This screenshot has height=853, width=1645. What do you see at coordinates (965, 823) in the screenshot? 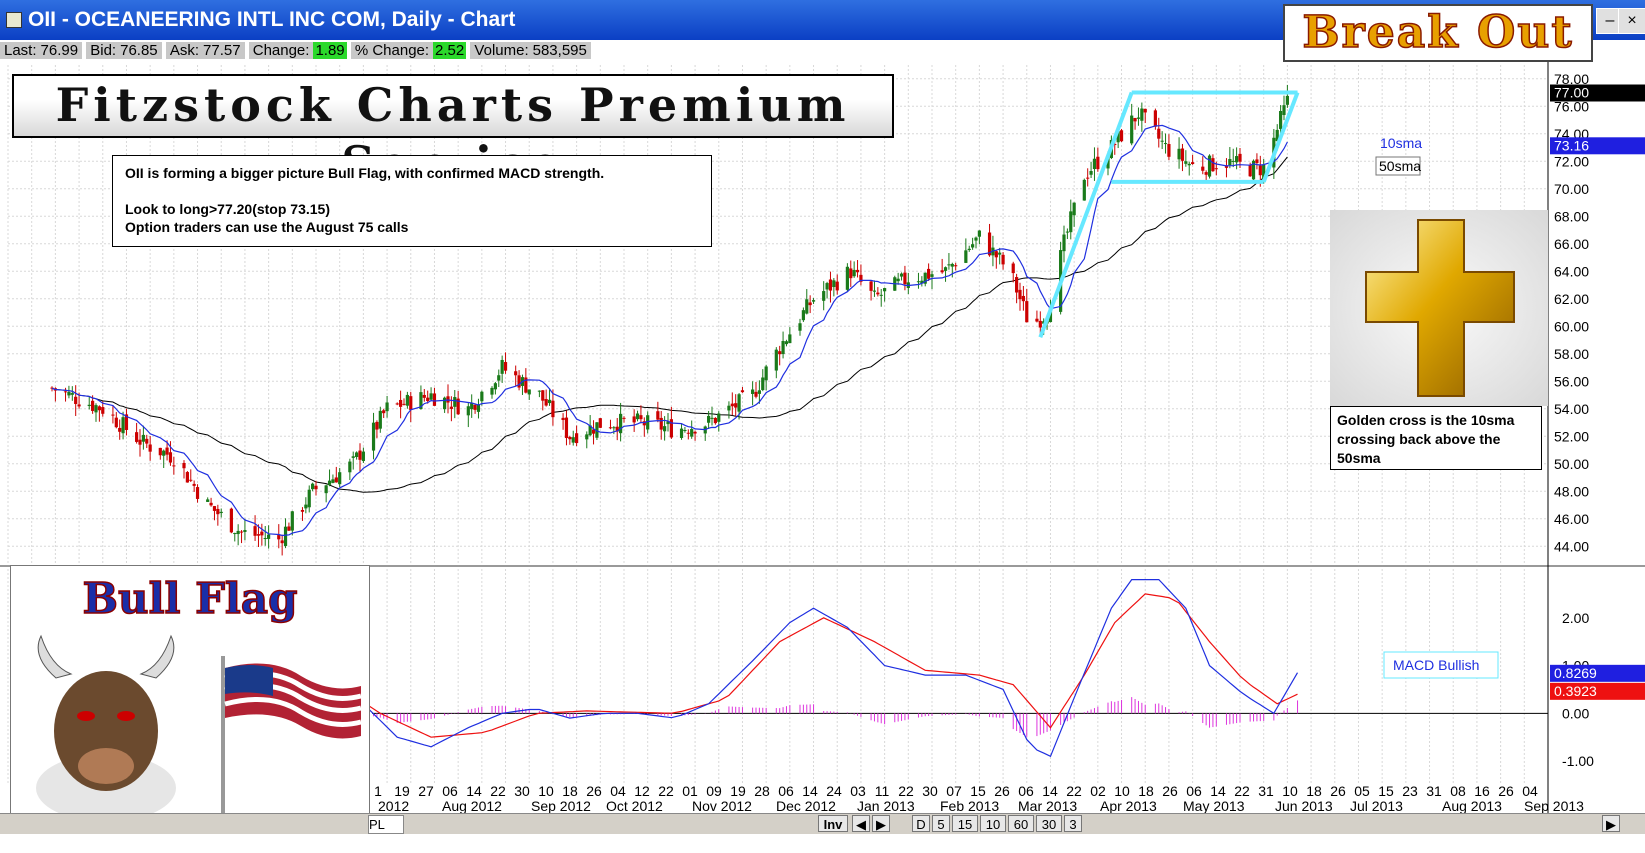
I see `interval-button: 15` at bounding box center [965, 823].